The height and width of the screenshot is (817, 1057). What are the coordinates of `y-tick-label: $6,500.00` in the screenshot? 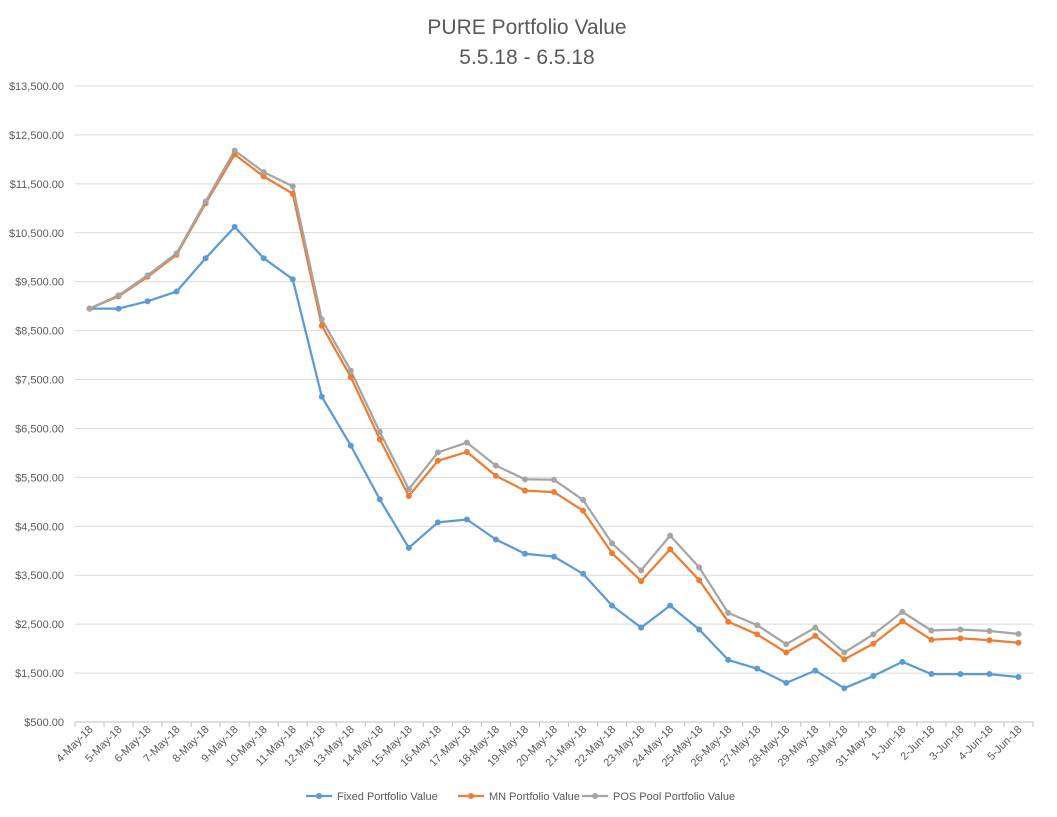 It's located at (39, 429).